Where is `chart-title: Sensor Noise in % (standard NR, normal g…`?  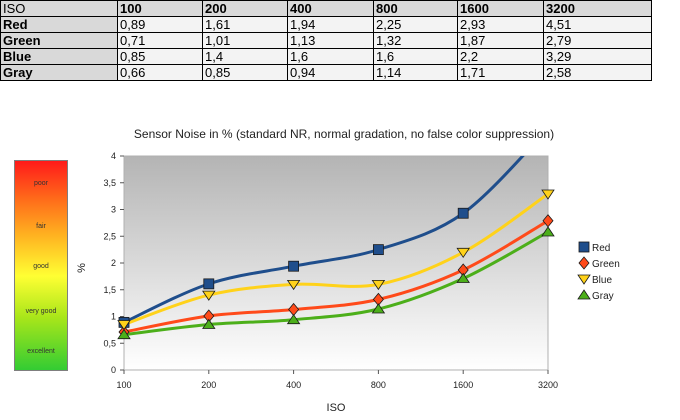 chart-title: Sensor Noise in % (standard NR, normal g… is located at coordinates (344, 134).